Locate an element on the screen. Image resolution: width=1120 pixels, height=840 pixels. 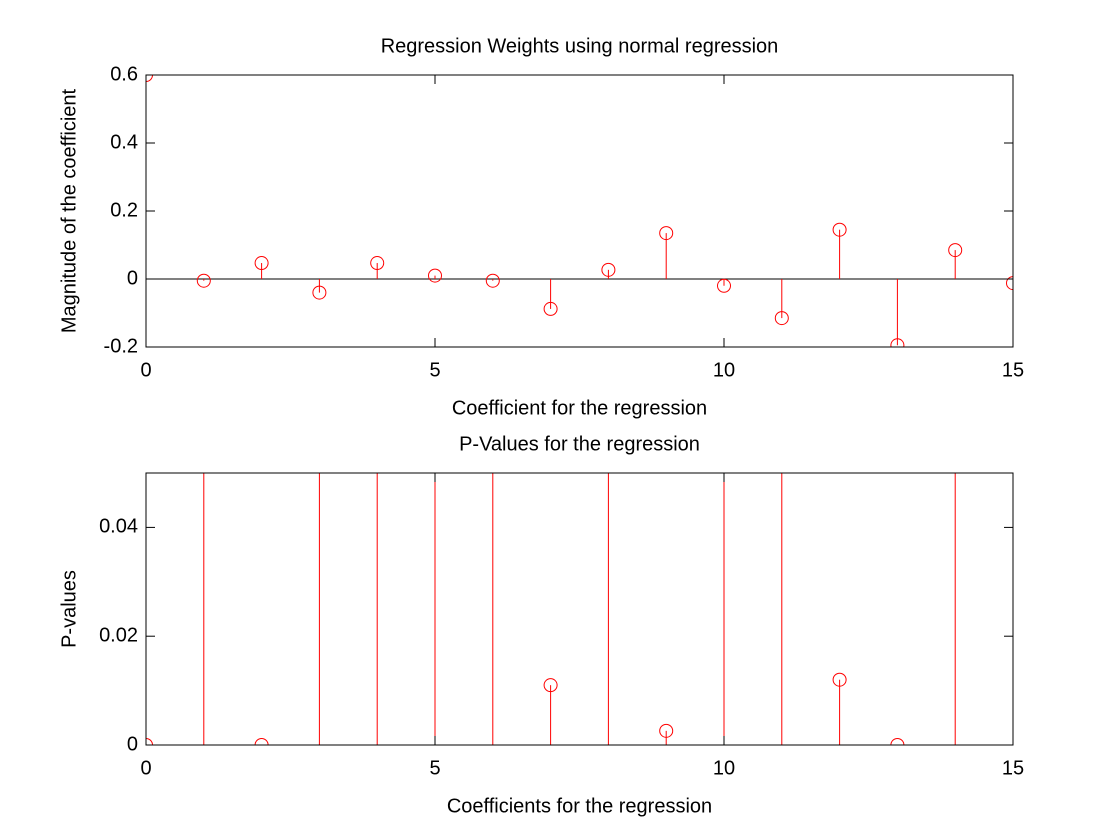
y-axis-label: P-values is located at coordinates (69, 609).